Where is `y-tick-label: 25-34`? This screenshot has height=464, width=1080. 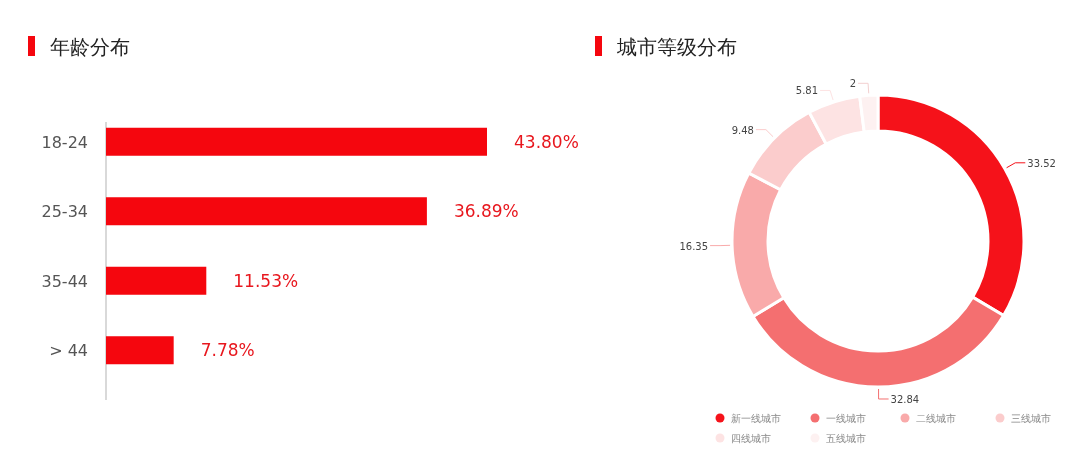 y-tick-label: 25-34 is located at coordinates (64, 212).